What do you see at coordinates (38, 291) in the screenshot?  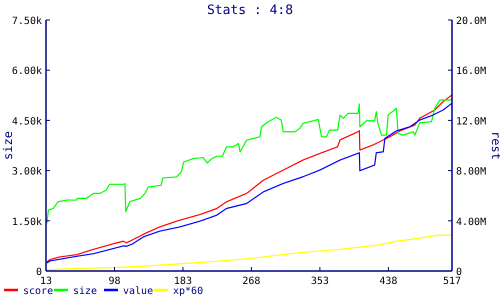 I see `legend-label: score` at bounding box center [38, 291].